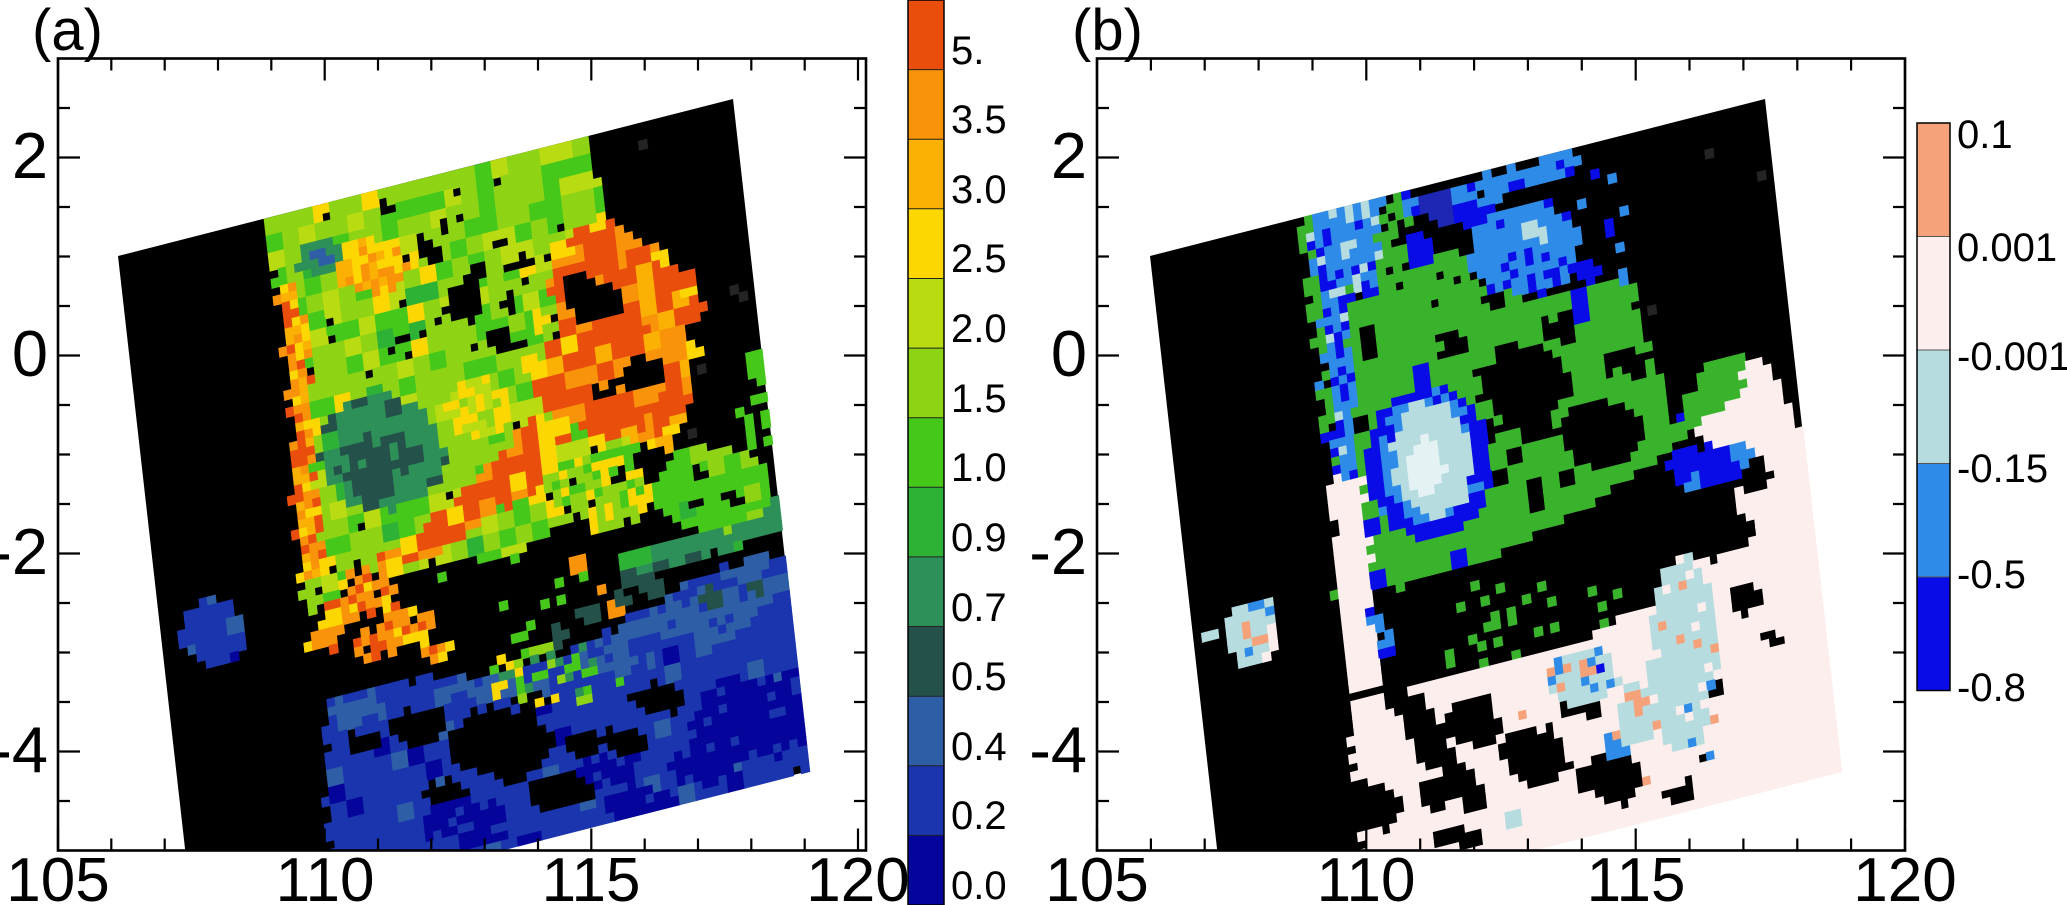  I want to click on svg-text: 3.5, so click(979, 120).